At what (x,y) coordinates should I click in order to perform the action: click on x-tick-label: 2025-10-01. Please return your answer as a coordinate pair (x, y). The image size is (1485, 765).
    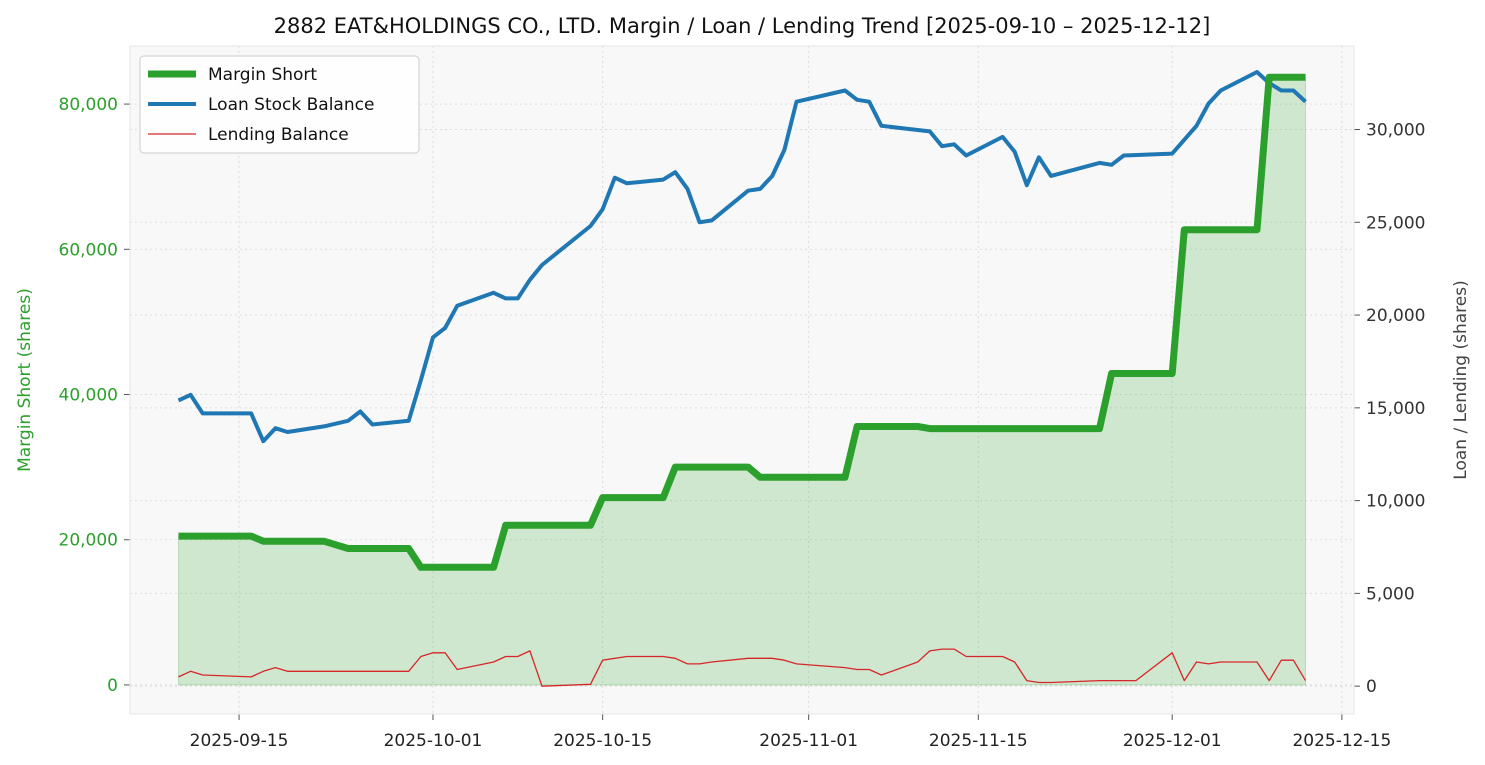
    Looking at the image, I should click on (433, 741).